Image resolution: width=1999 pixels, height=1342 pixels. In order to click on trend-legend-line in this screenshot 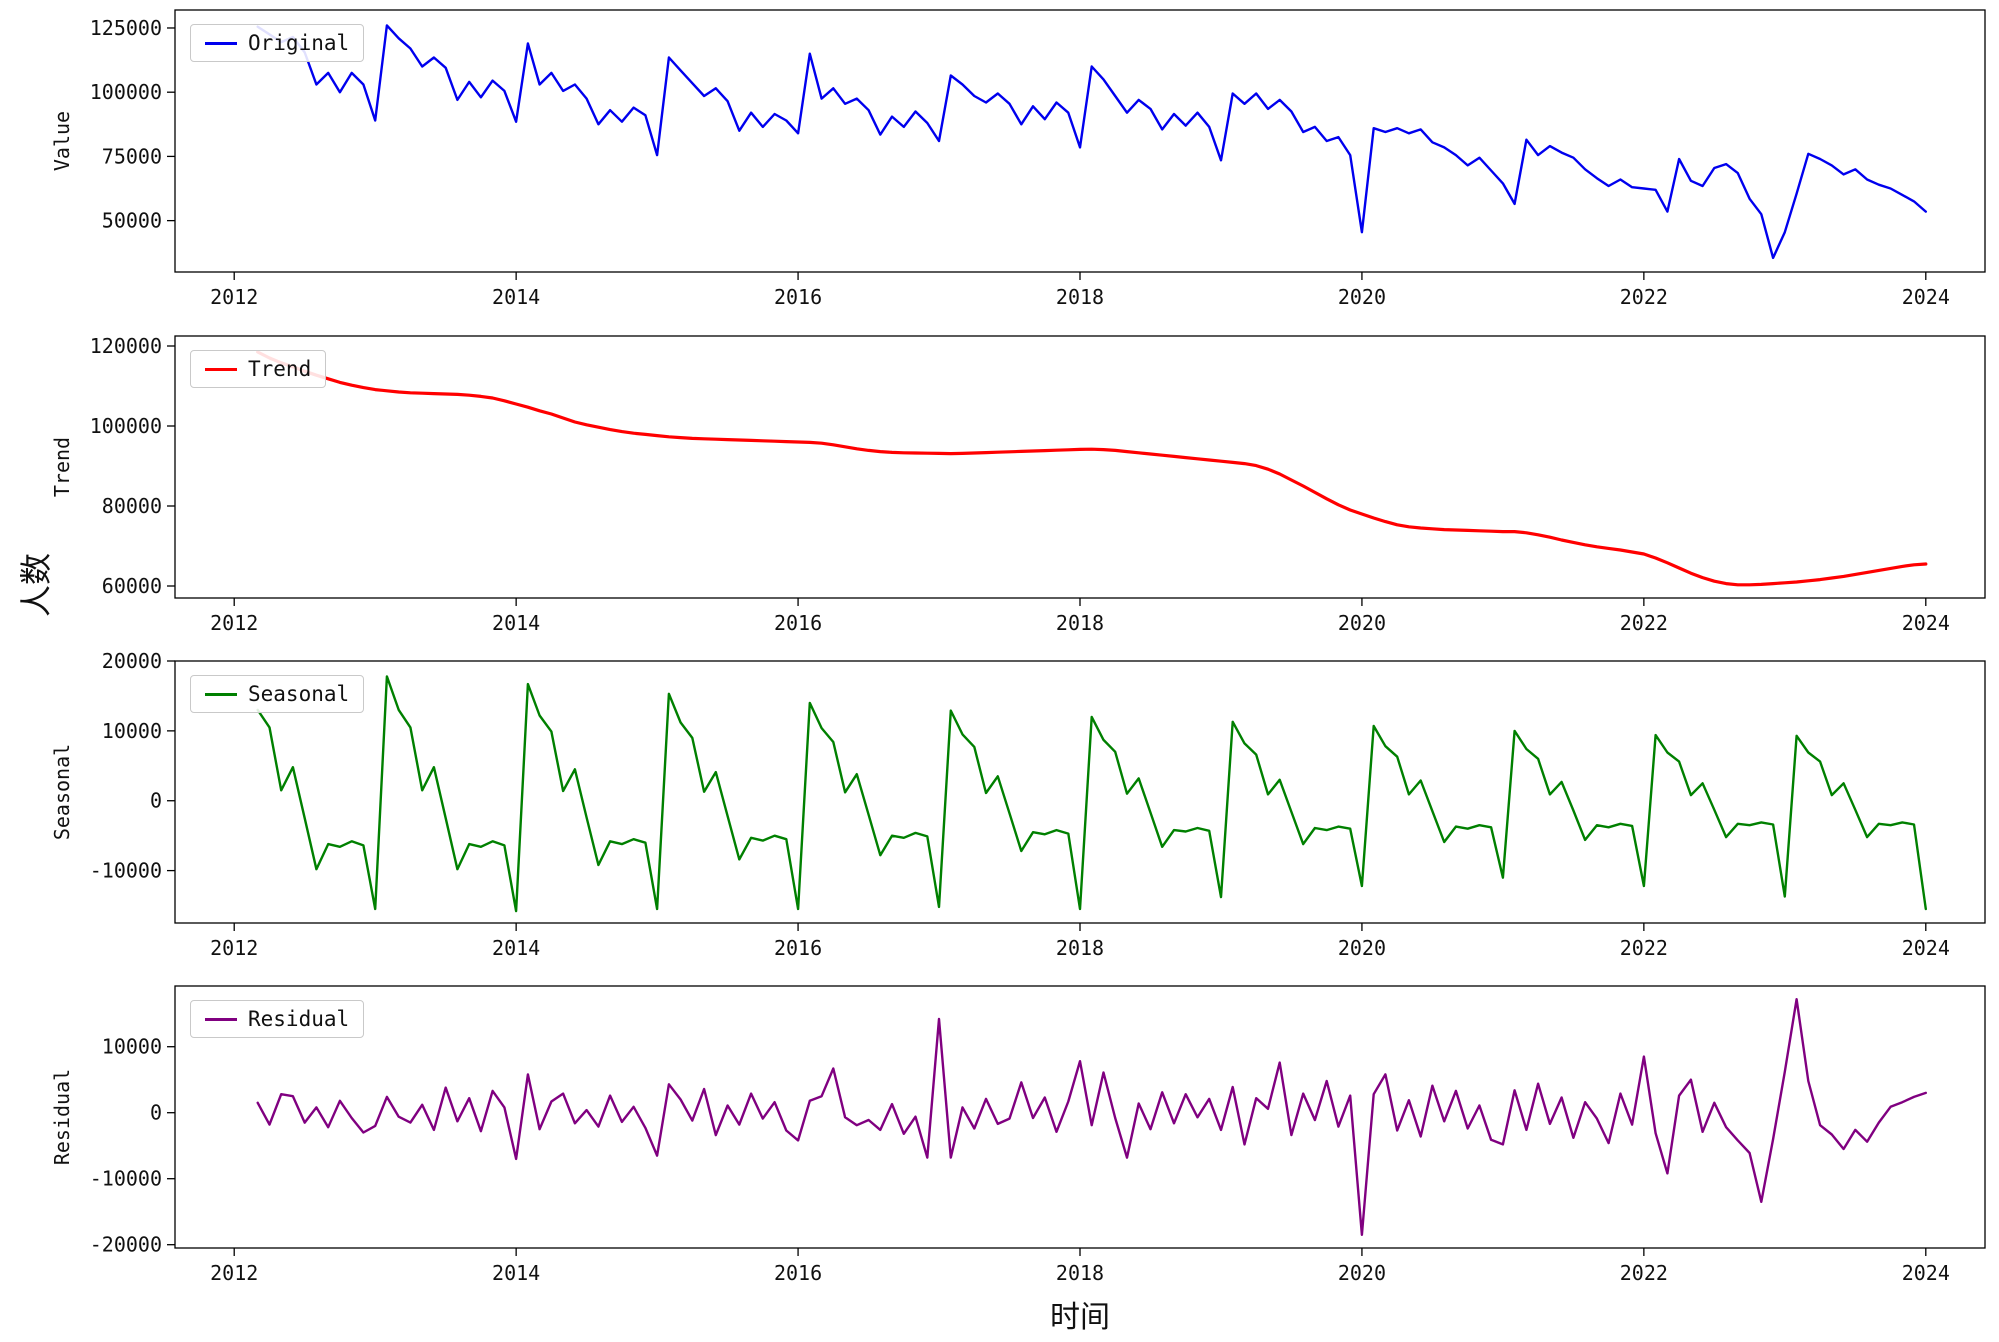, I will do `click(221, 369)`.